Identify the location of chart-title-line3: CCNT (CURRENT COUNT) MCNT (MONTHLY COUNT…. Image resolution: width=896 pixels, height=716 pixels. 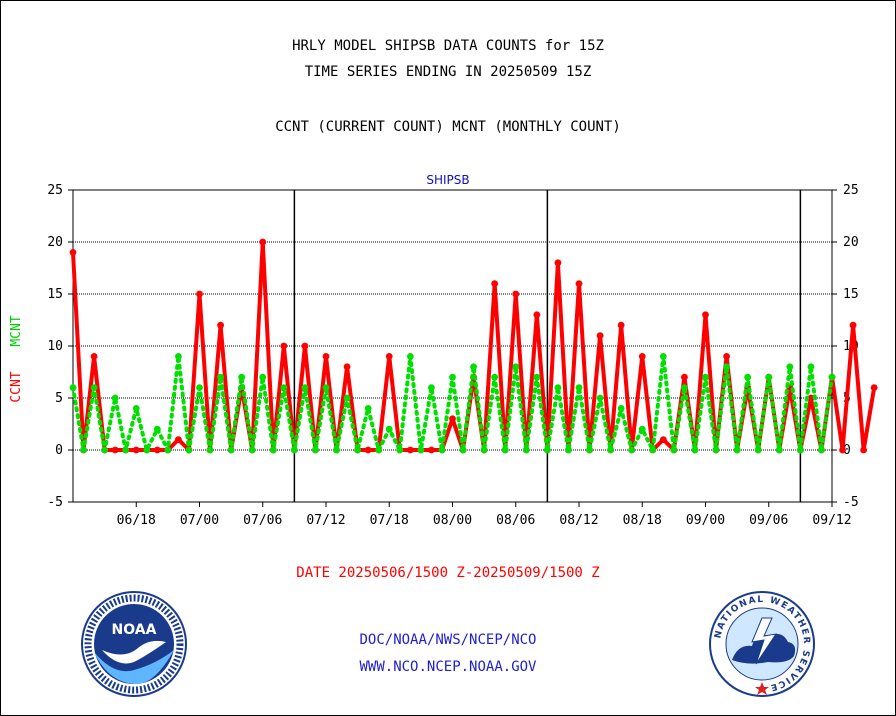
(448, 127).